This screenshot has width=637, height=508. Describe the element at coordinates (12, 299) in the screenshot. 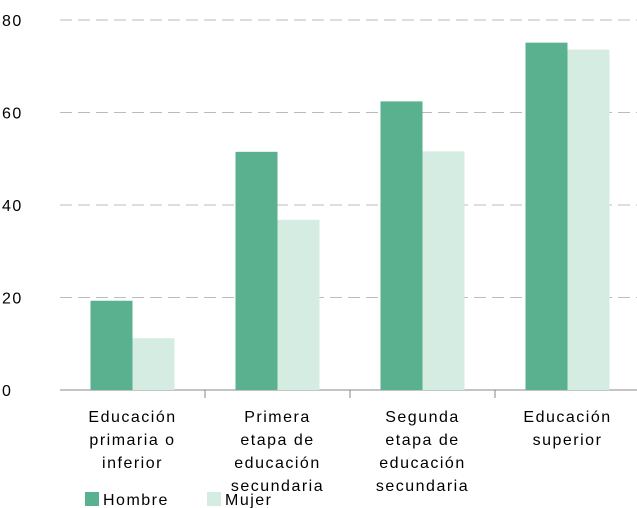

I see `y-tick-label: 20` at that location.